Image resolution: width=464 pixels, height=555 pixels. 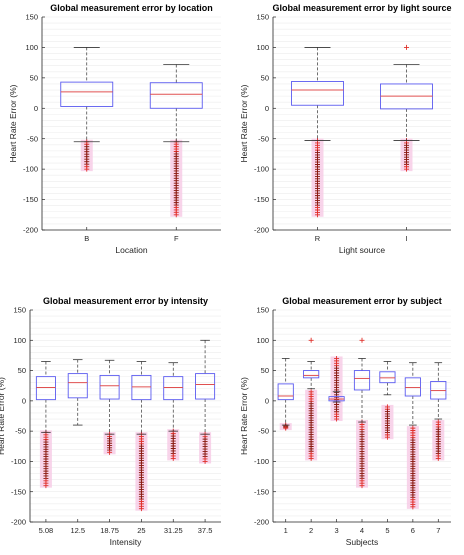 What do you see at coordinates (109, 407) in the screenshot?
I see `box-18.75` at bounding box center [109, 407].